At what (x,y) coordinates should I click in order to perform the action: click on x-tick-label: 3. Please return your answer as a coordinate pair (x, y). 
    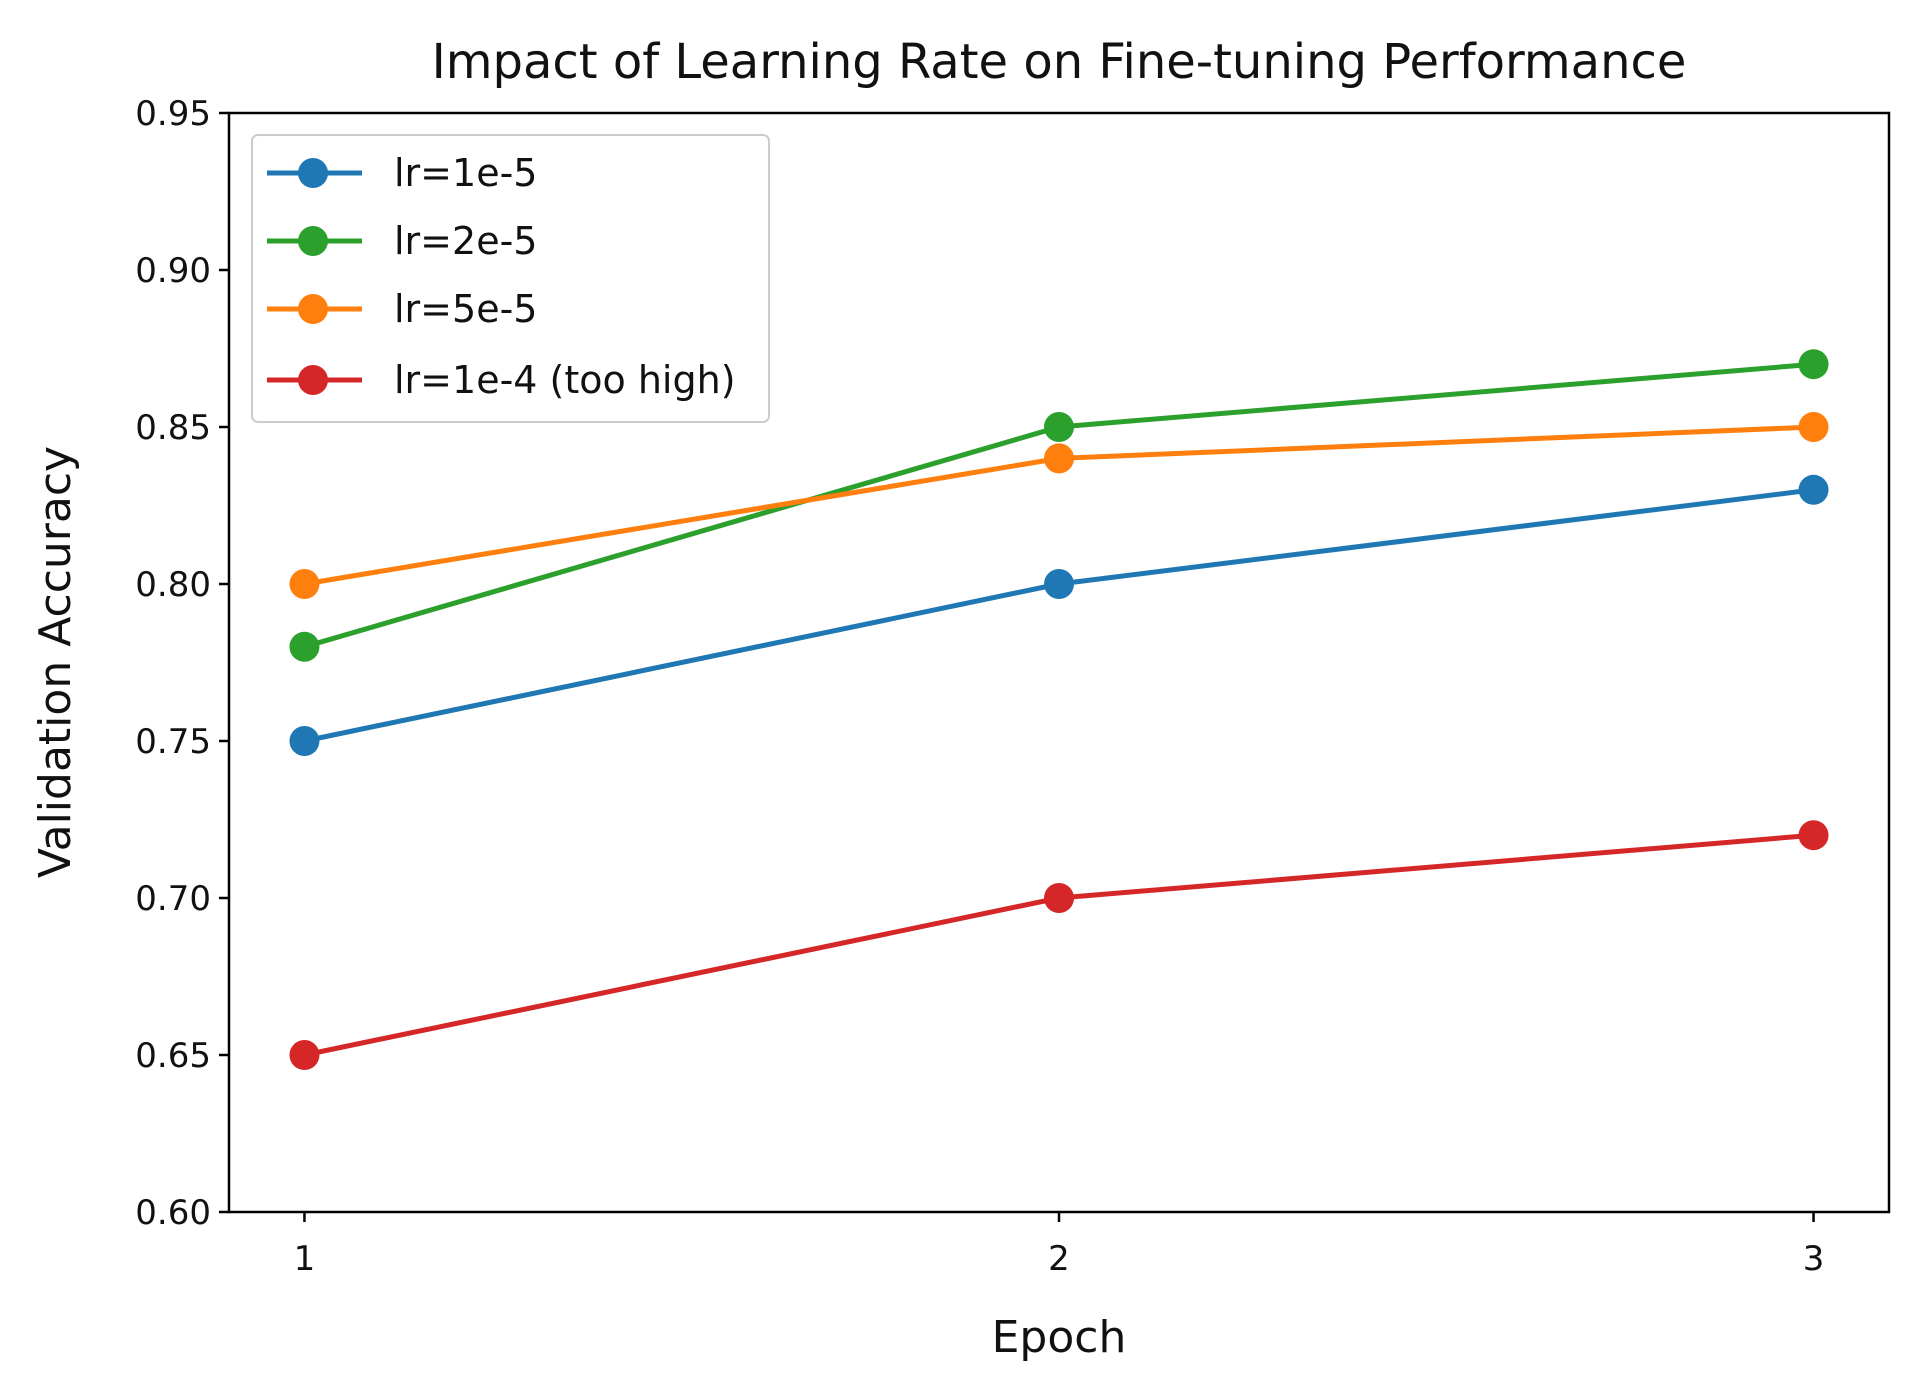
    Looking at the image, I should click on (1814, 1259).